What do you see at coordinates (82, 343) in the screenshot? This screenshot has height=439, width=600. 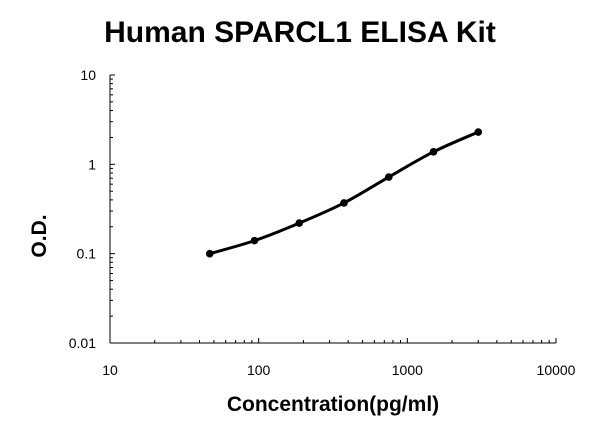 I see `y-tick-label: 0.01` at bounding box center [82, 343].